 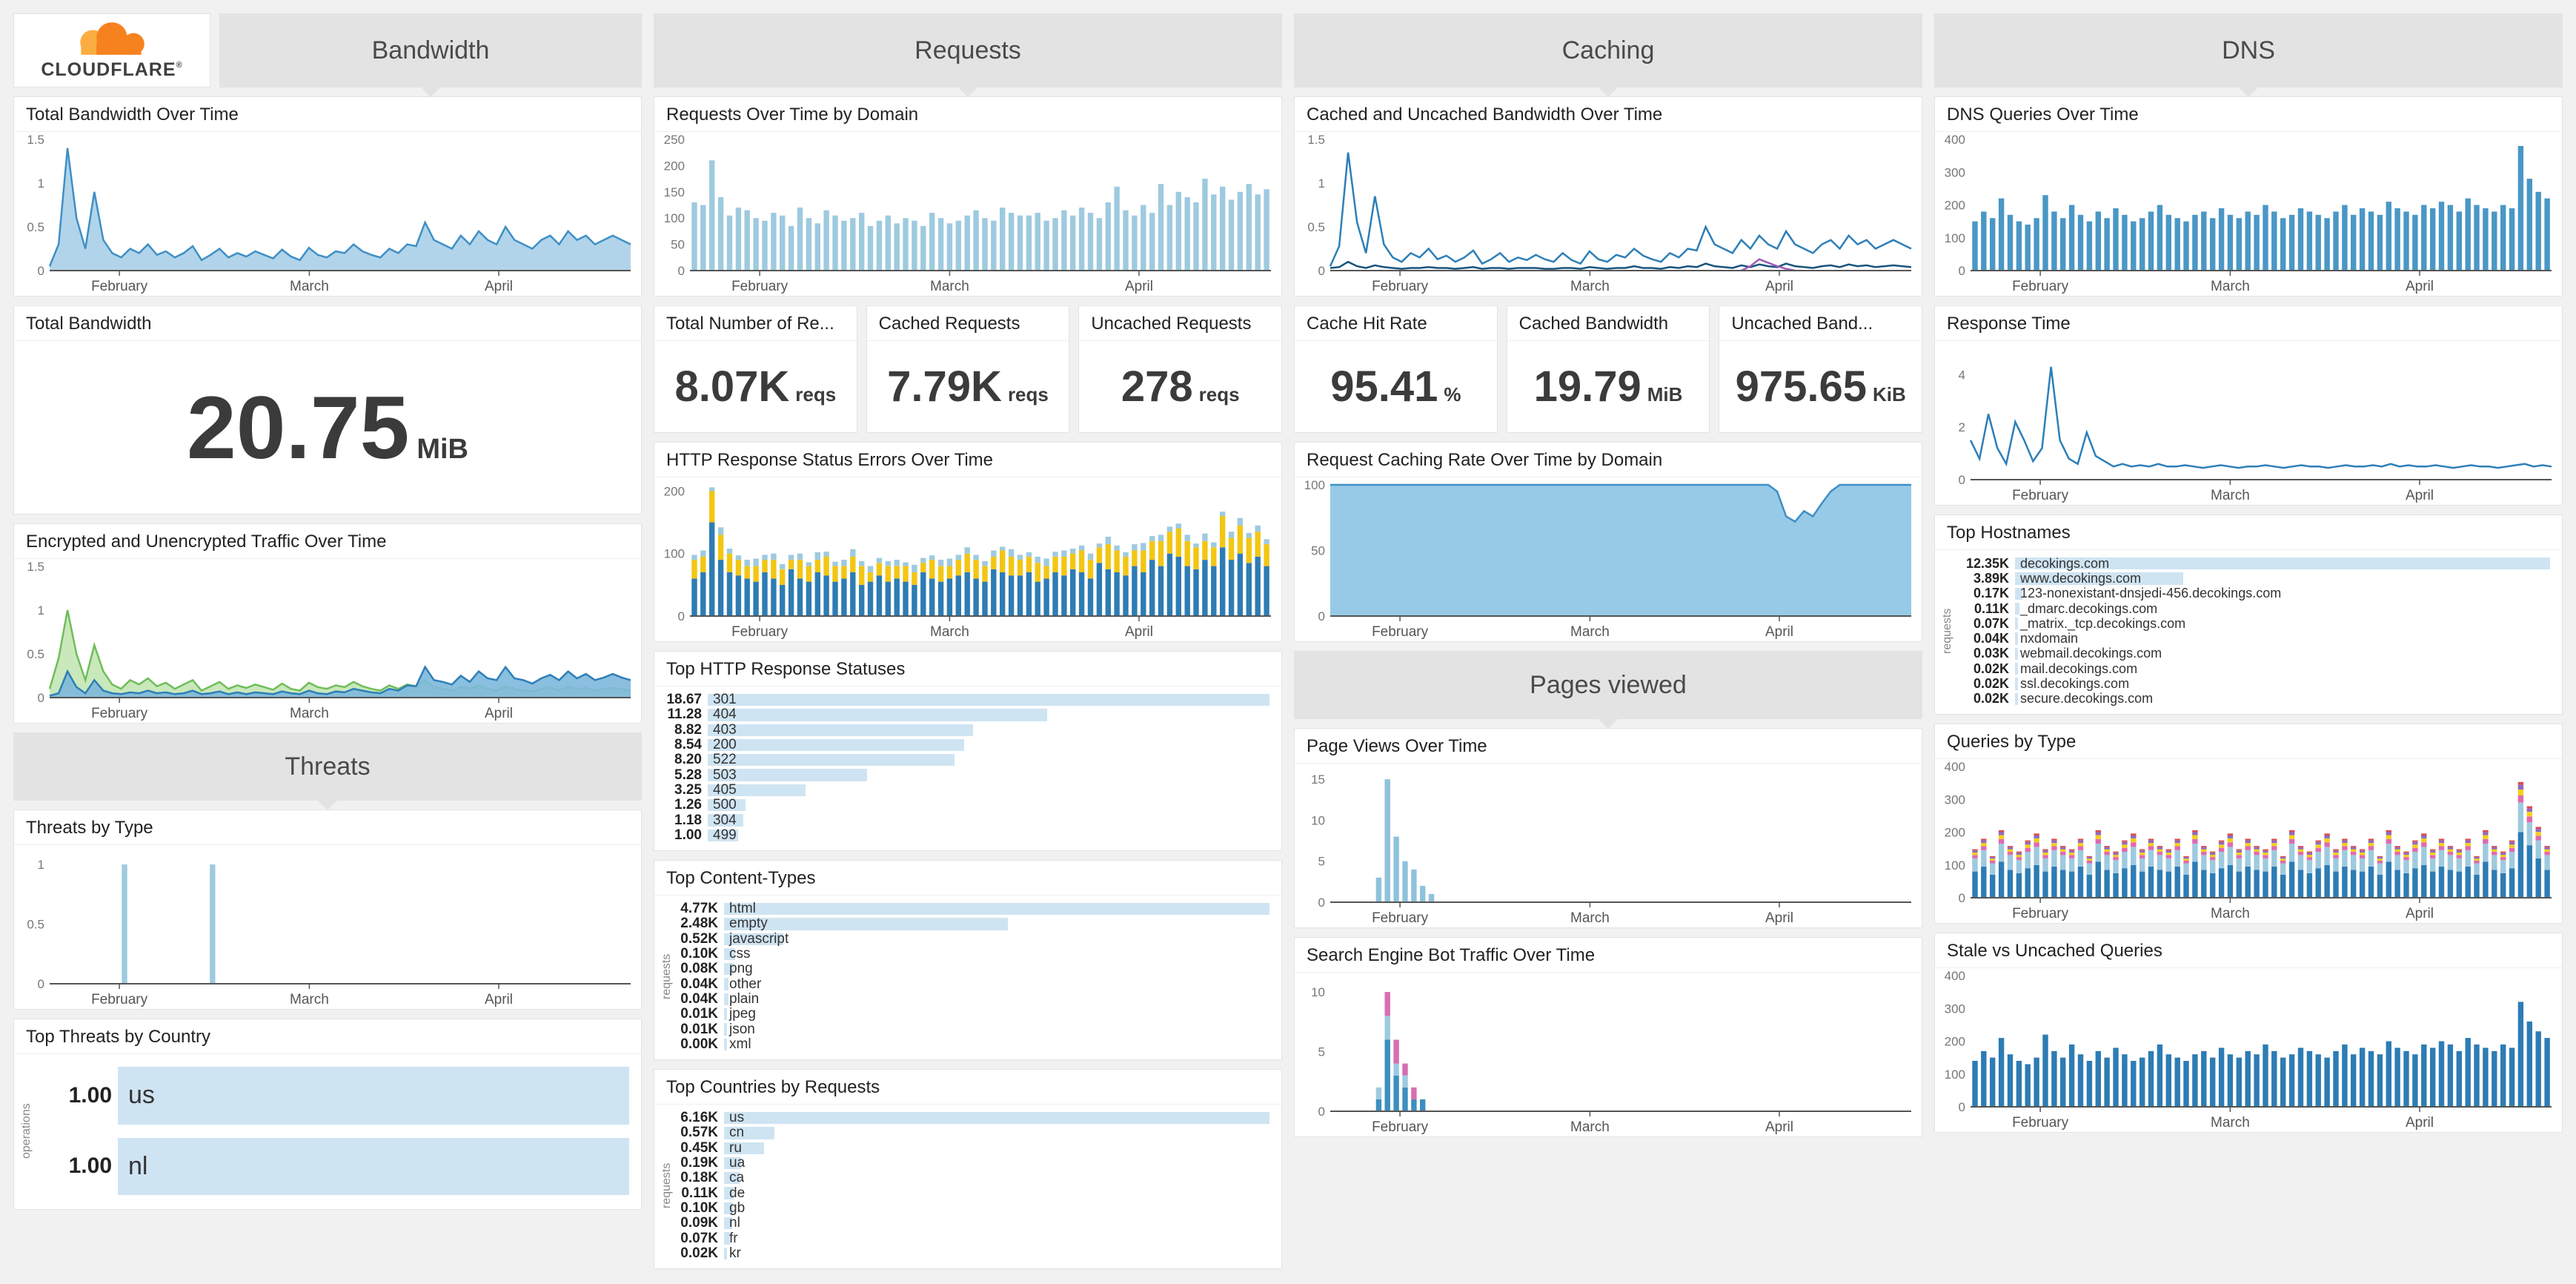 I want to click on response-time-chart: 0 2 4 February March April, so click(x=2248, y=423).